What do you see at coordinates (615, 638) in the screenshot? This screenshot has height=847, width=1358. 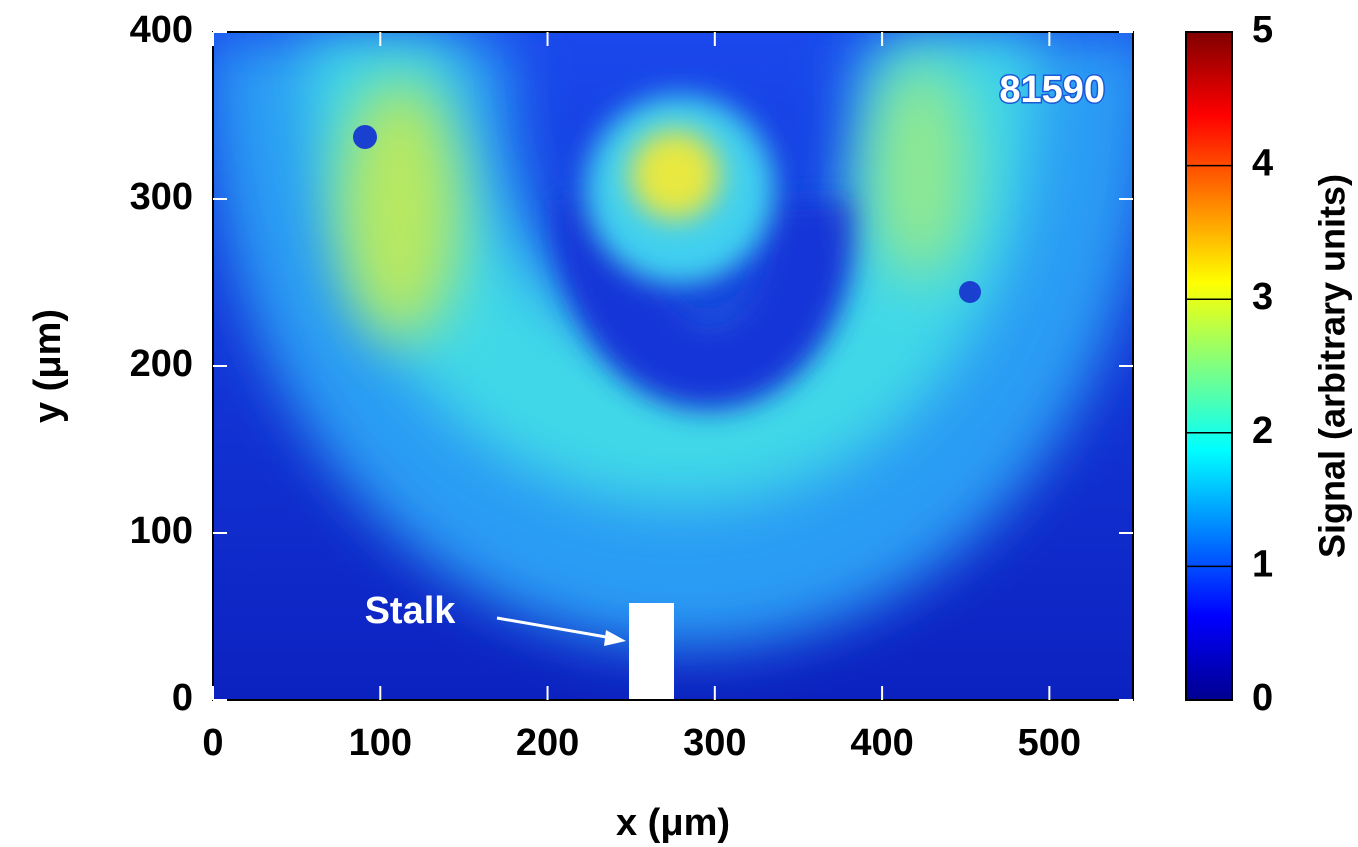 I see `stalk-arrow-head` at bounding box center [615, 638].